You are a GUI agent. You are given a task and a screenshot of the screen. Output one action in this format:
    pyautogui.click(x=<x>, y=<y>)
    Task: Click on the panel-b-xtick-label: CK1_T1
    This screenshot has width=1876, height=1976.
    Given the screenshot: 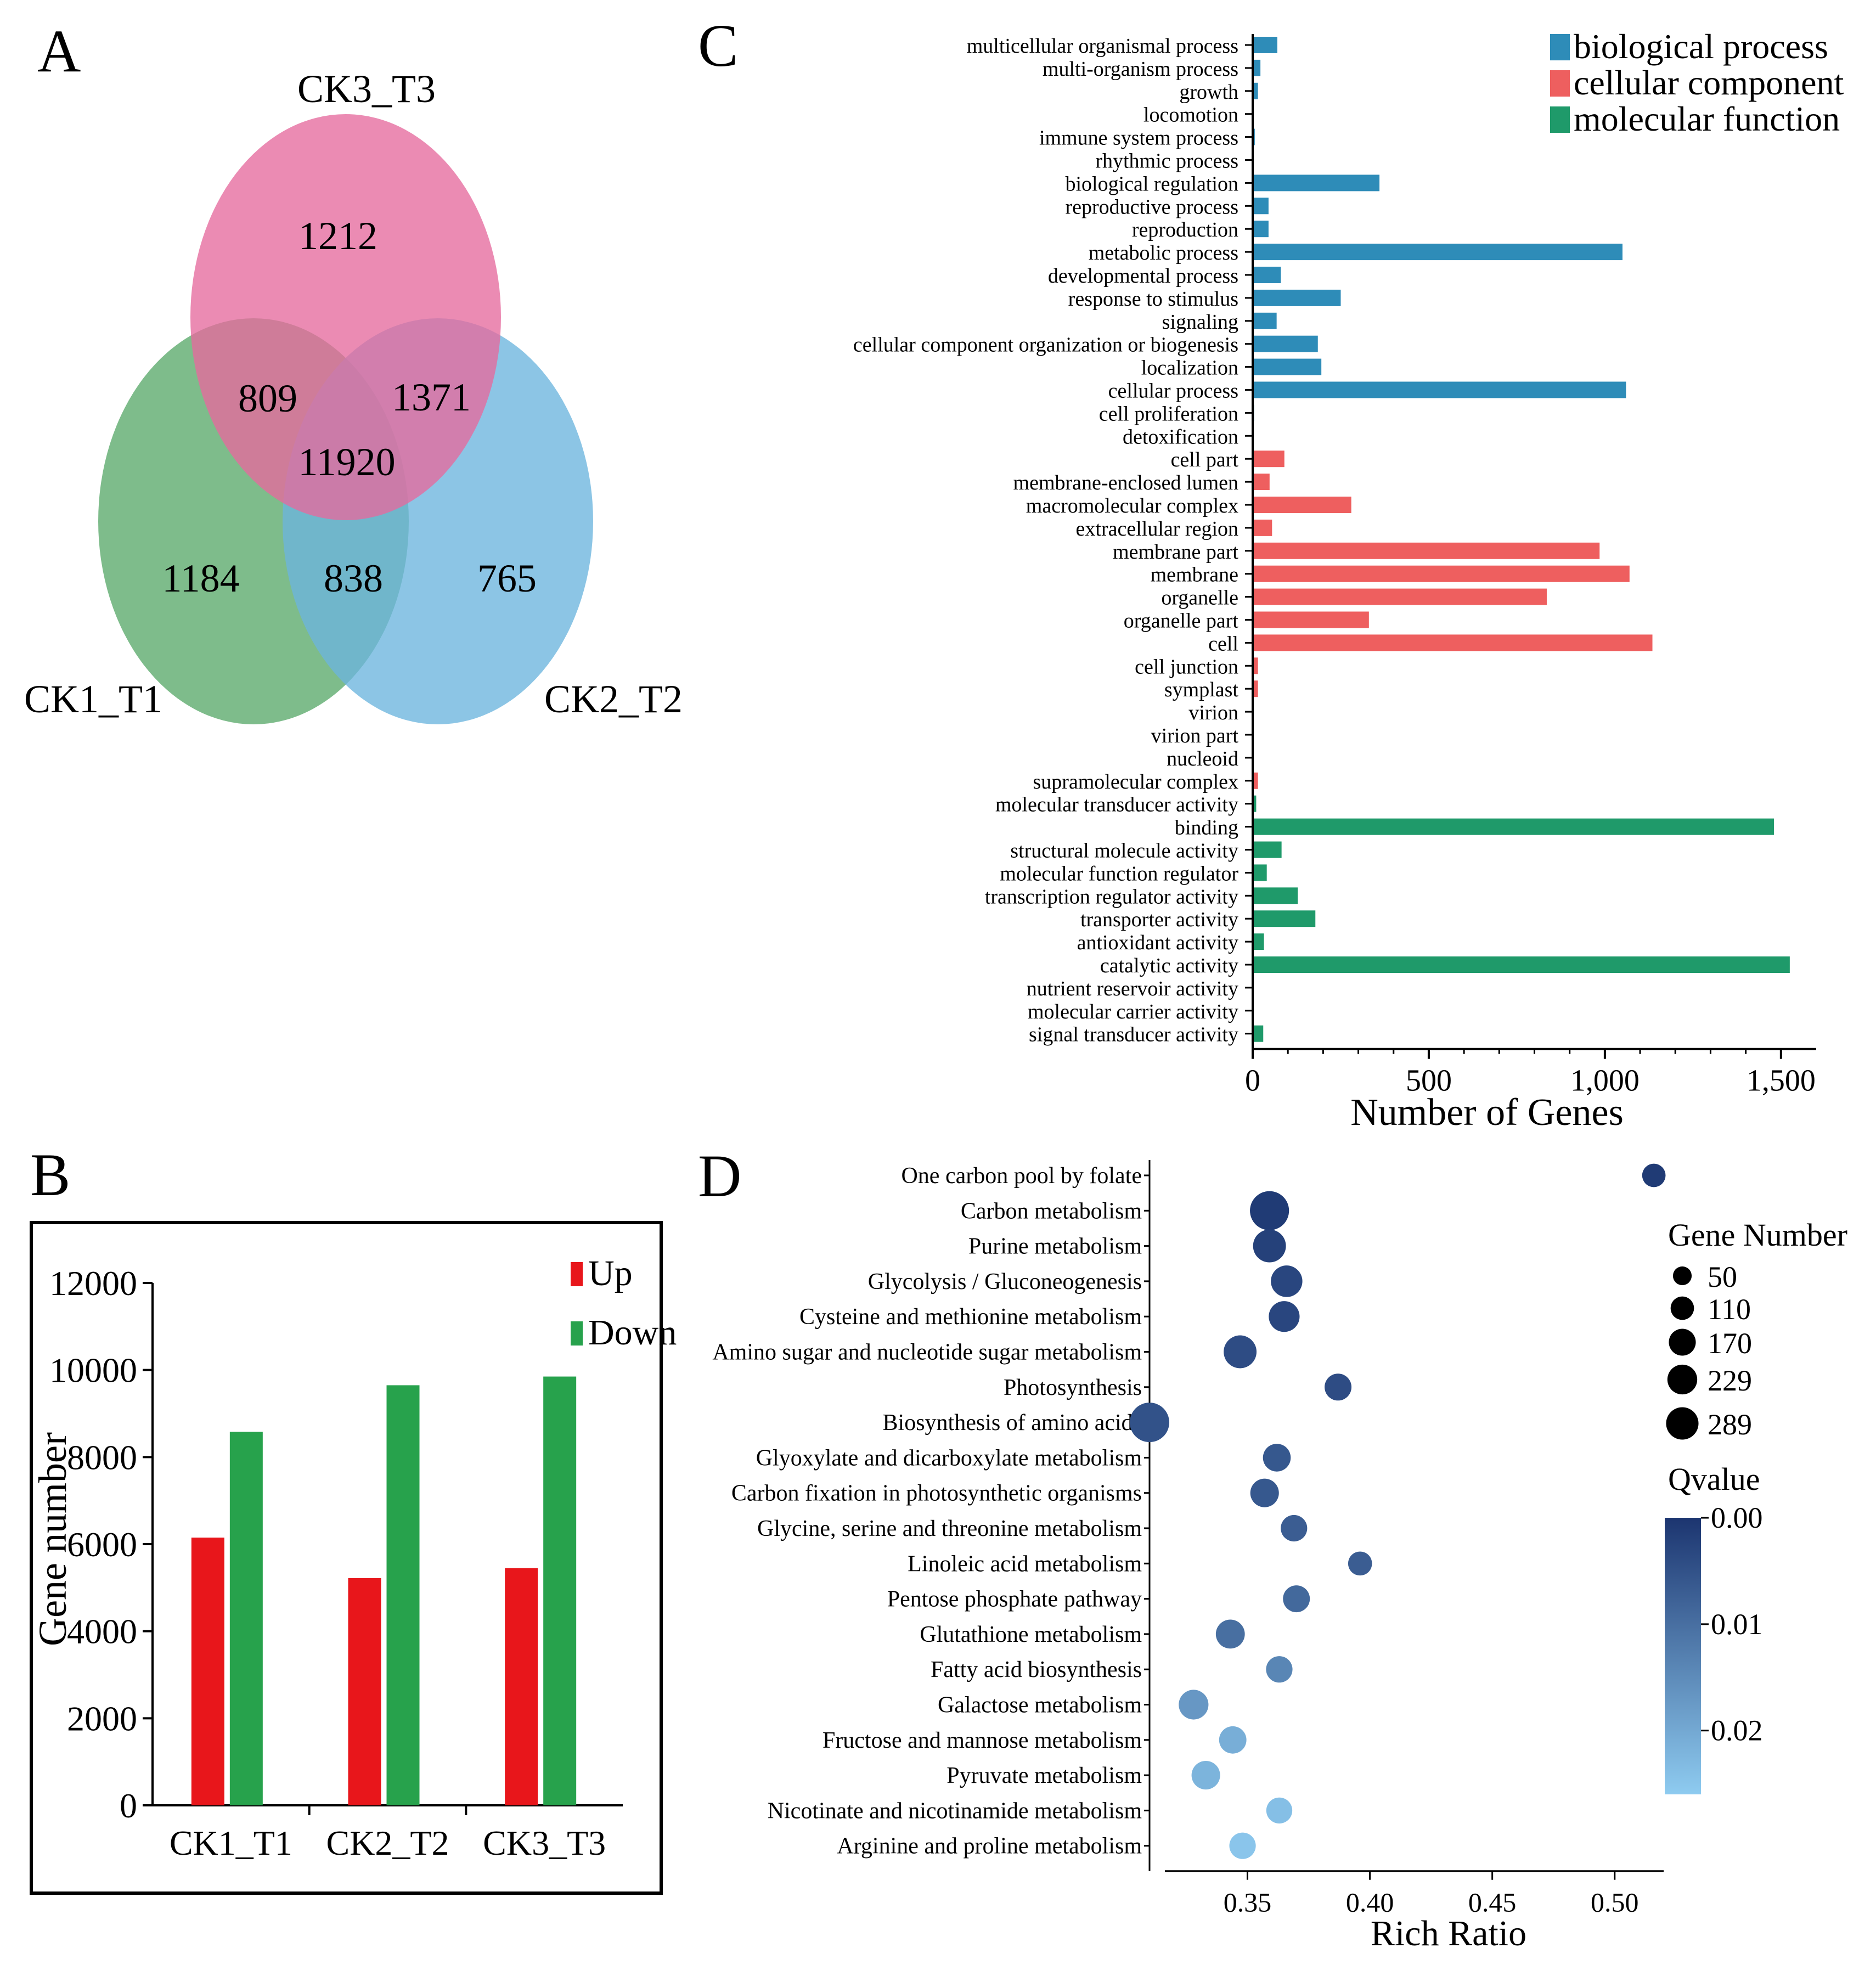 What is the action you would take?
    pyautogui.click(x=231, y=1843)
    